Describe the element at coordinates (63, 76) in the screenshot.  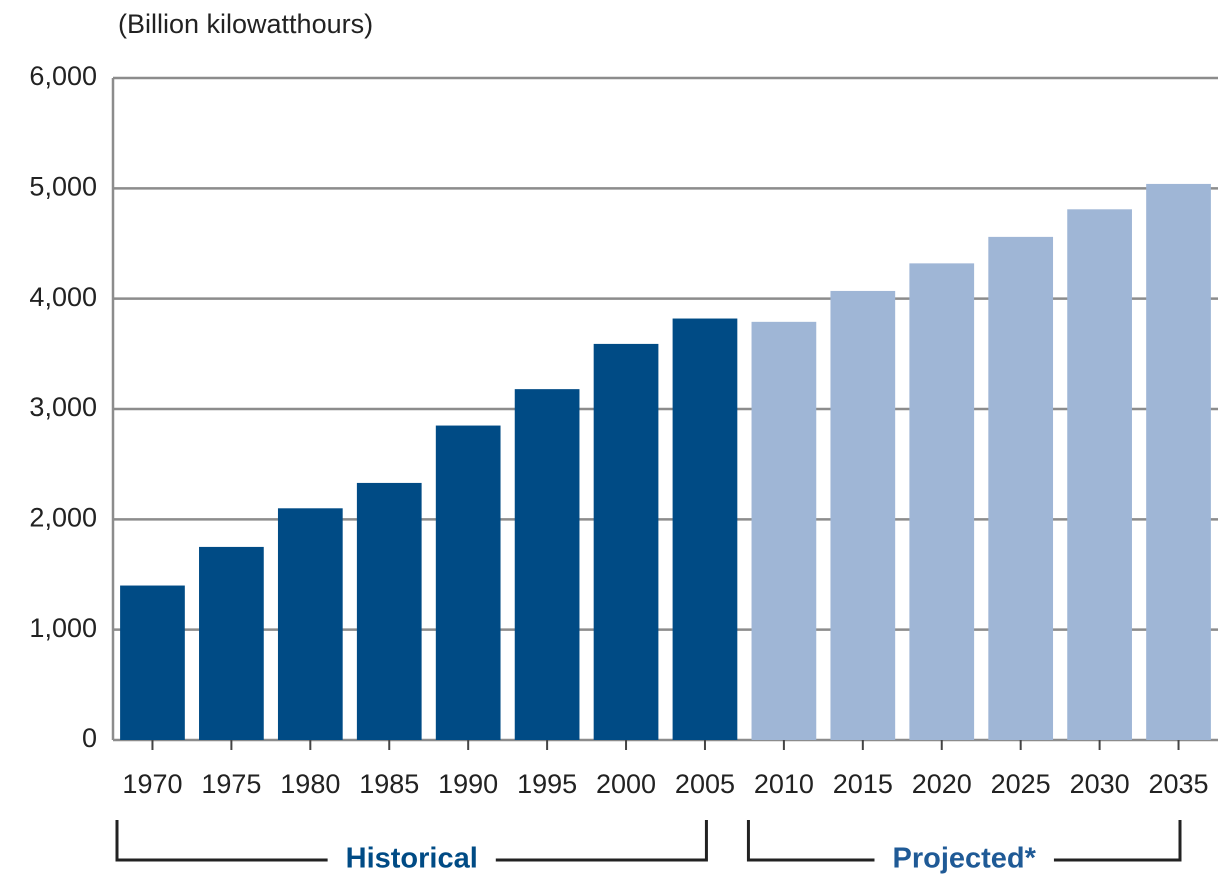
I see `y-tick-label: 6,000` at that location.